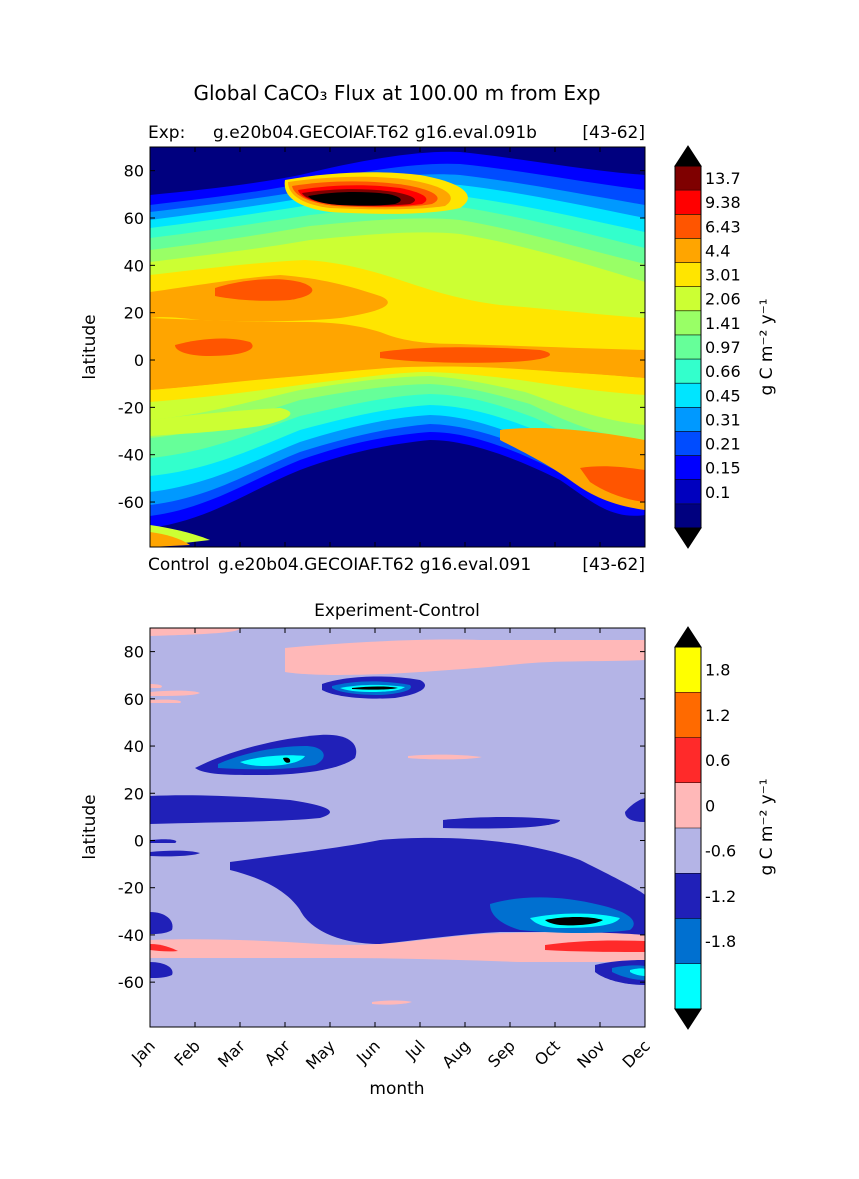 The width and height of the screenshot is (859, 1179). I want to click on control-years: [43-62], so click(613, 565).